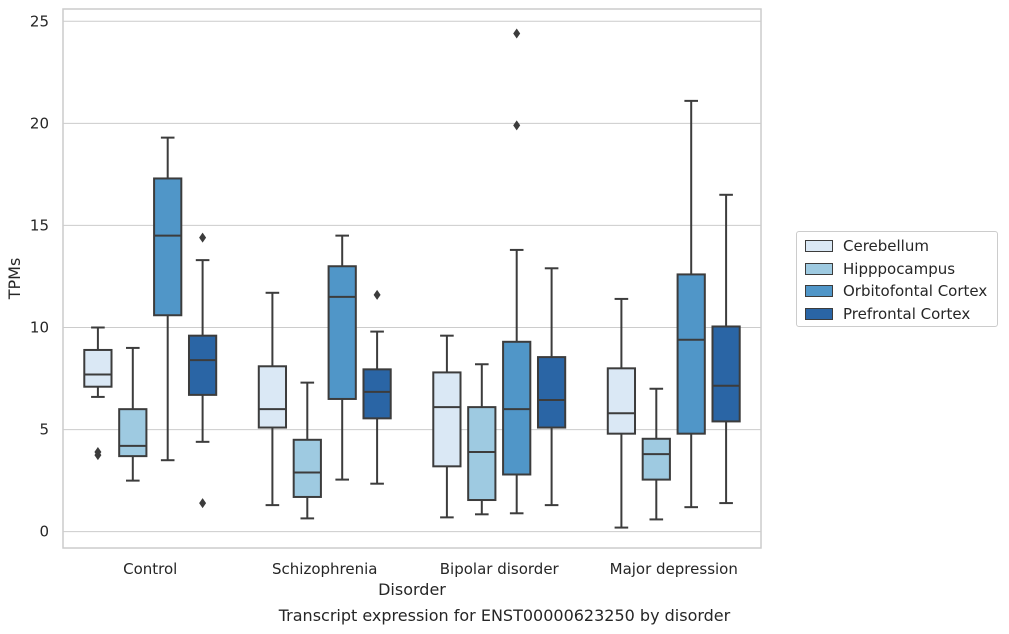 The image size is (1009, 634). I want to click on x-tick-label: Schizophrenia, so click(324, 569).